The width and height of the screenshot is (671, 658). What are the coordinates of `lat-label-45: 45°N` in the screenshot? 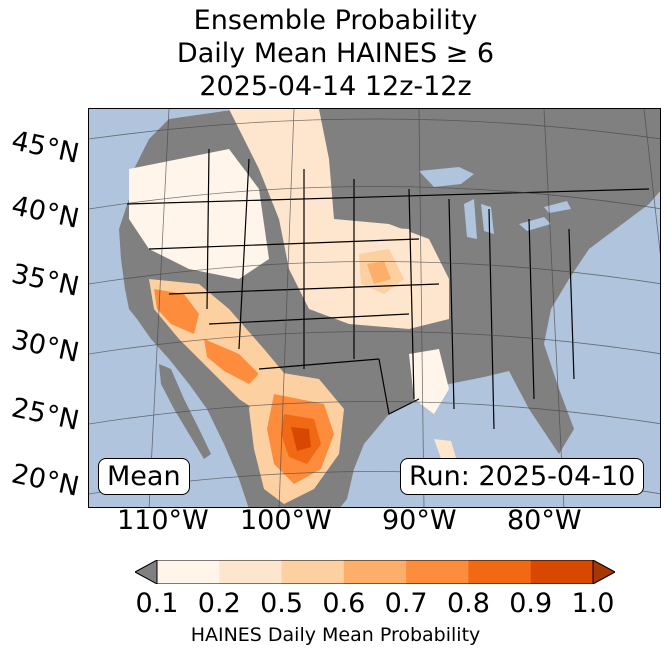 It's located at (45, 147).